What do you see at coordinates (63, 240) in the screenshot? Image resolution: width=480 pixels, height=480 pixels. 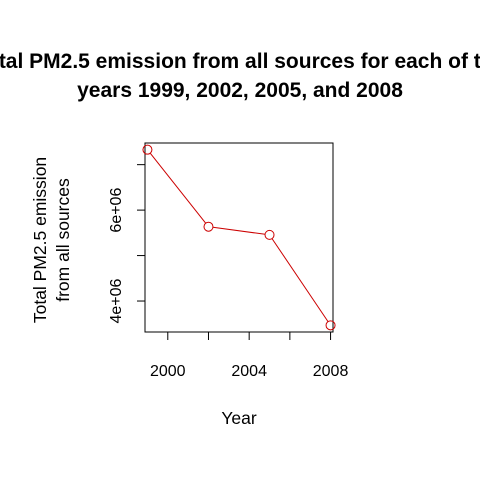 I see `y-axis-label-line-2: from all sources` at bounding box center [63, 240].